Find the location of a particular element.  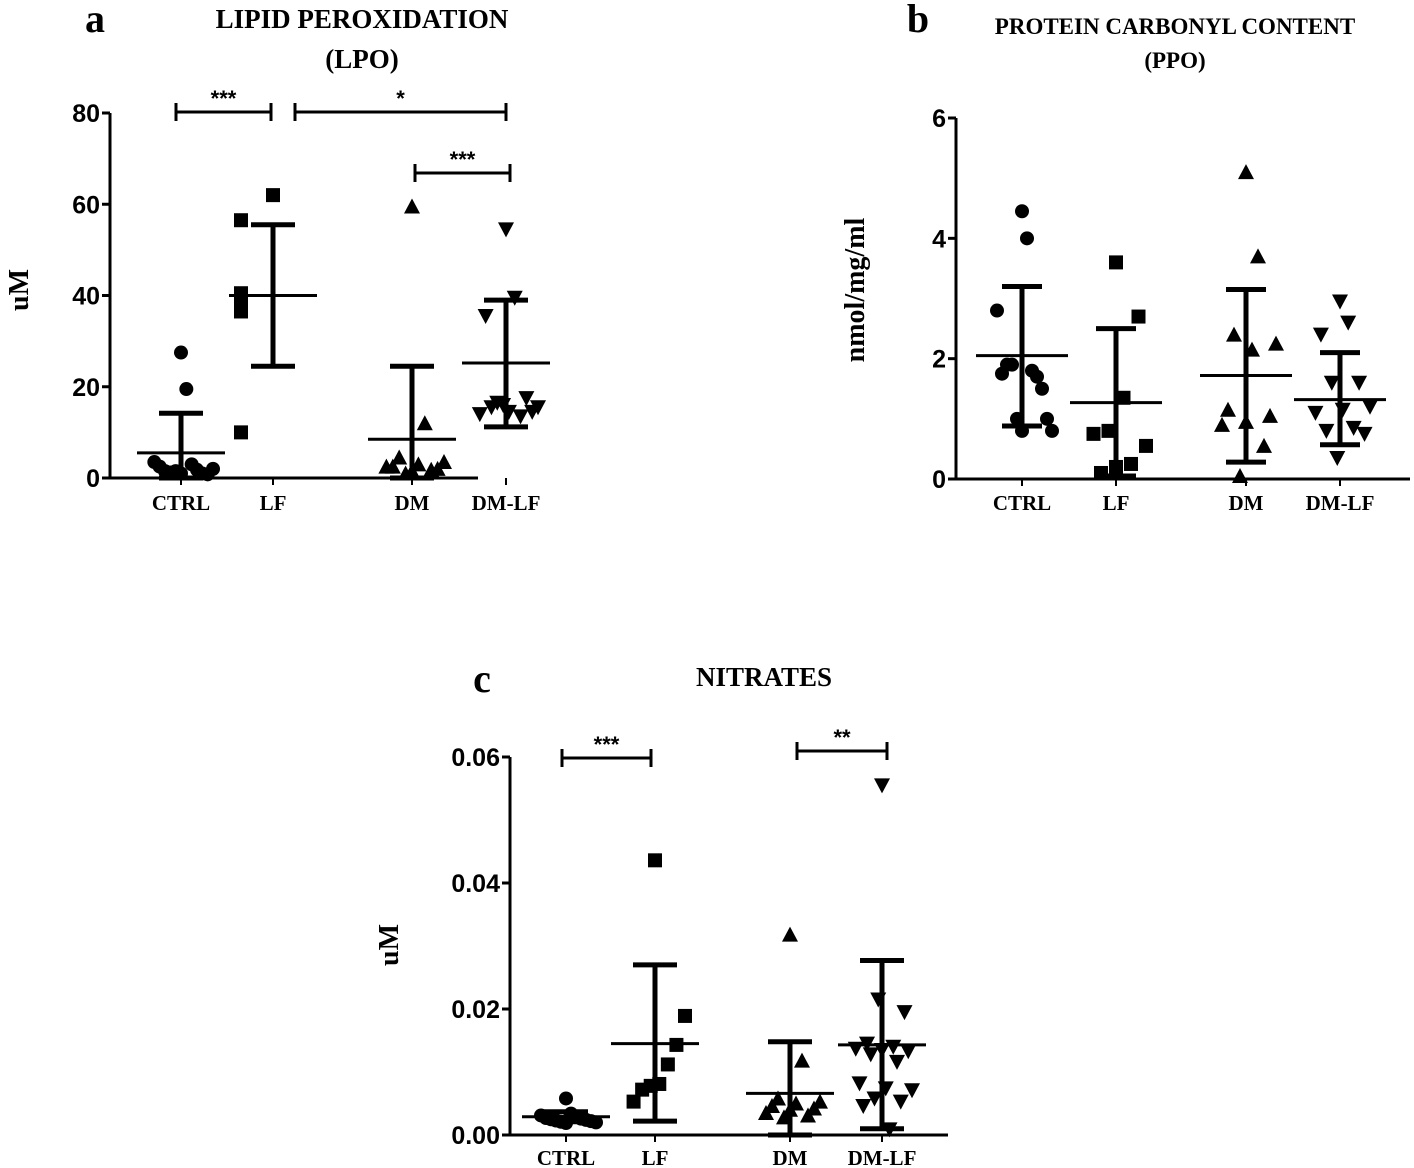

chart-title: PROTEIN CARBONYL CONTENT is located at coordinates (1175, 26).